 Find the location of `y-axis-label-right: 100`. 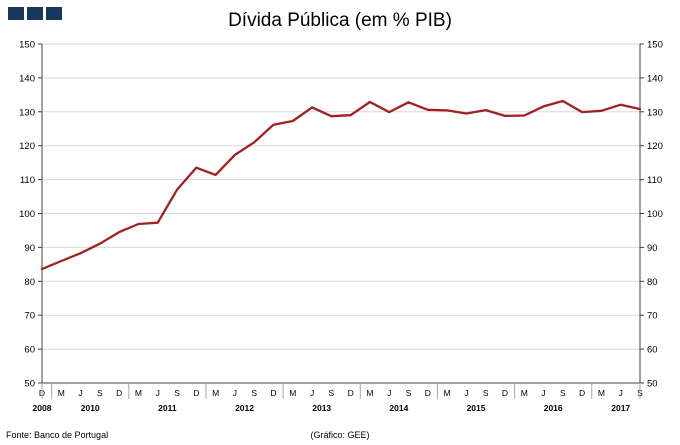

y-axis-label-right: 100 is located at coordinates (655, 214).